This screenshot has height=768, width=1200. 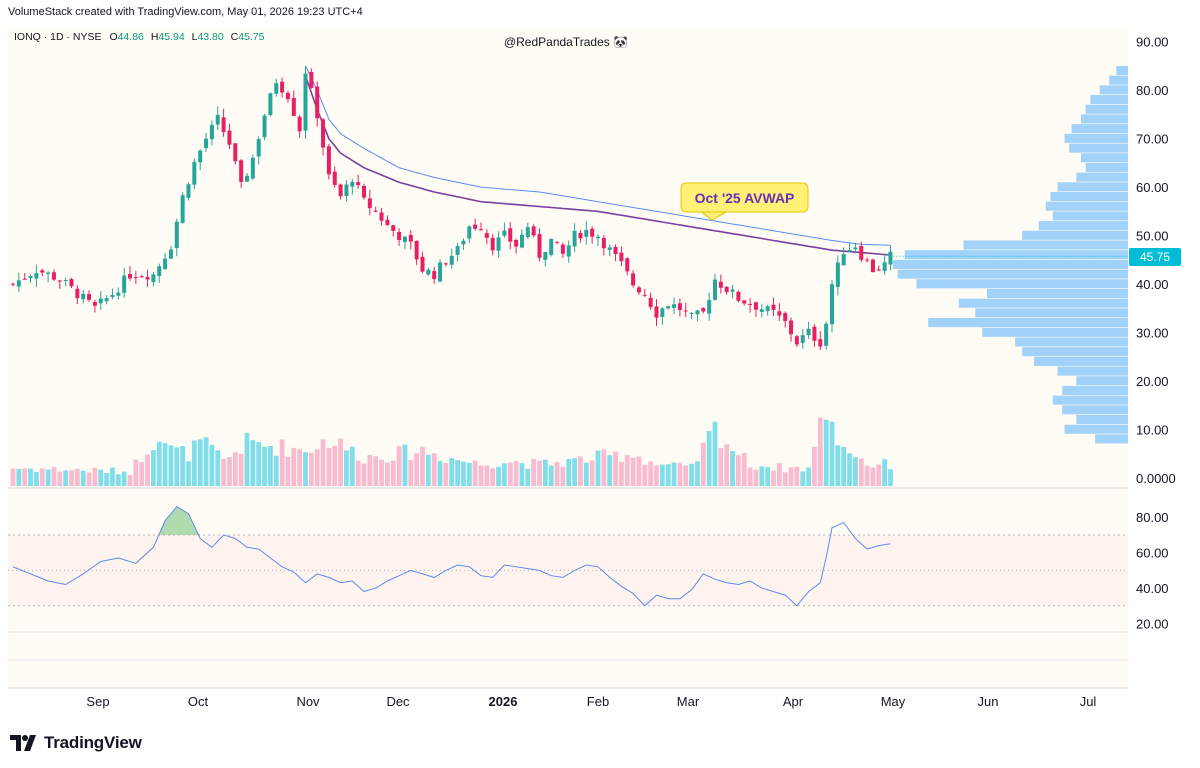 I want to click on low-value: 43.80, so click(x=210, y=37).